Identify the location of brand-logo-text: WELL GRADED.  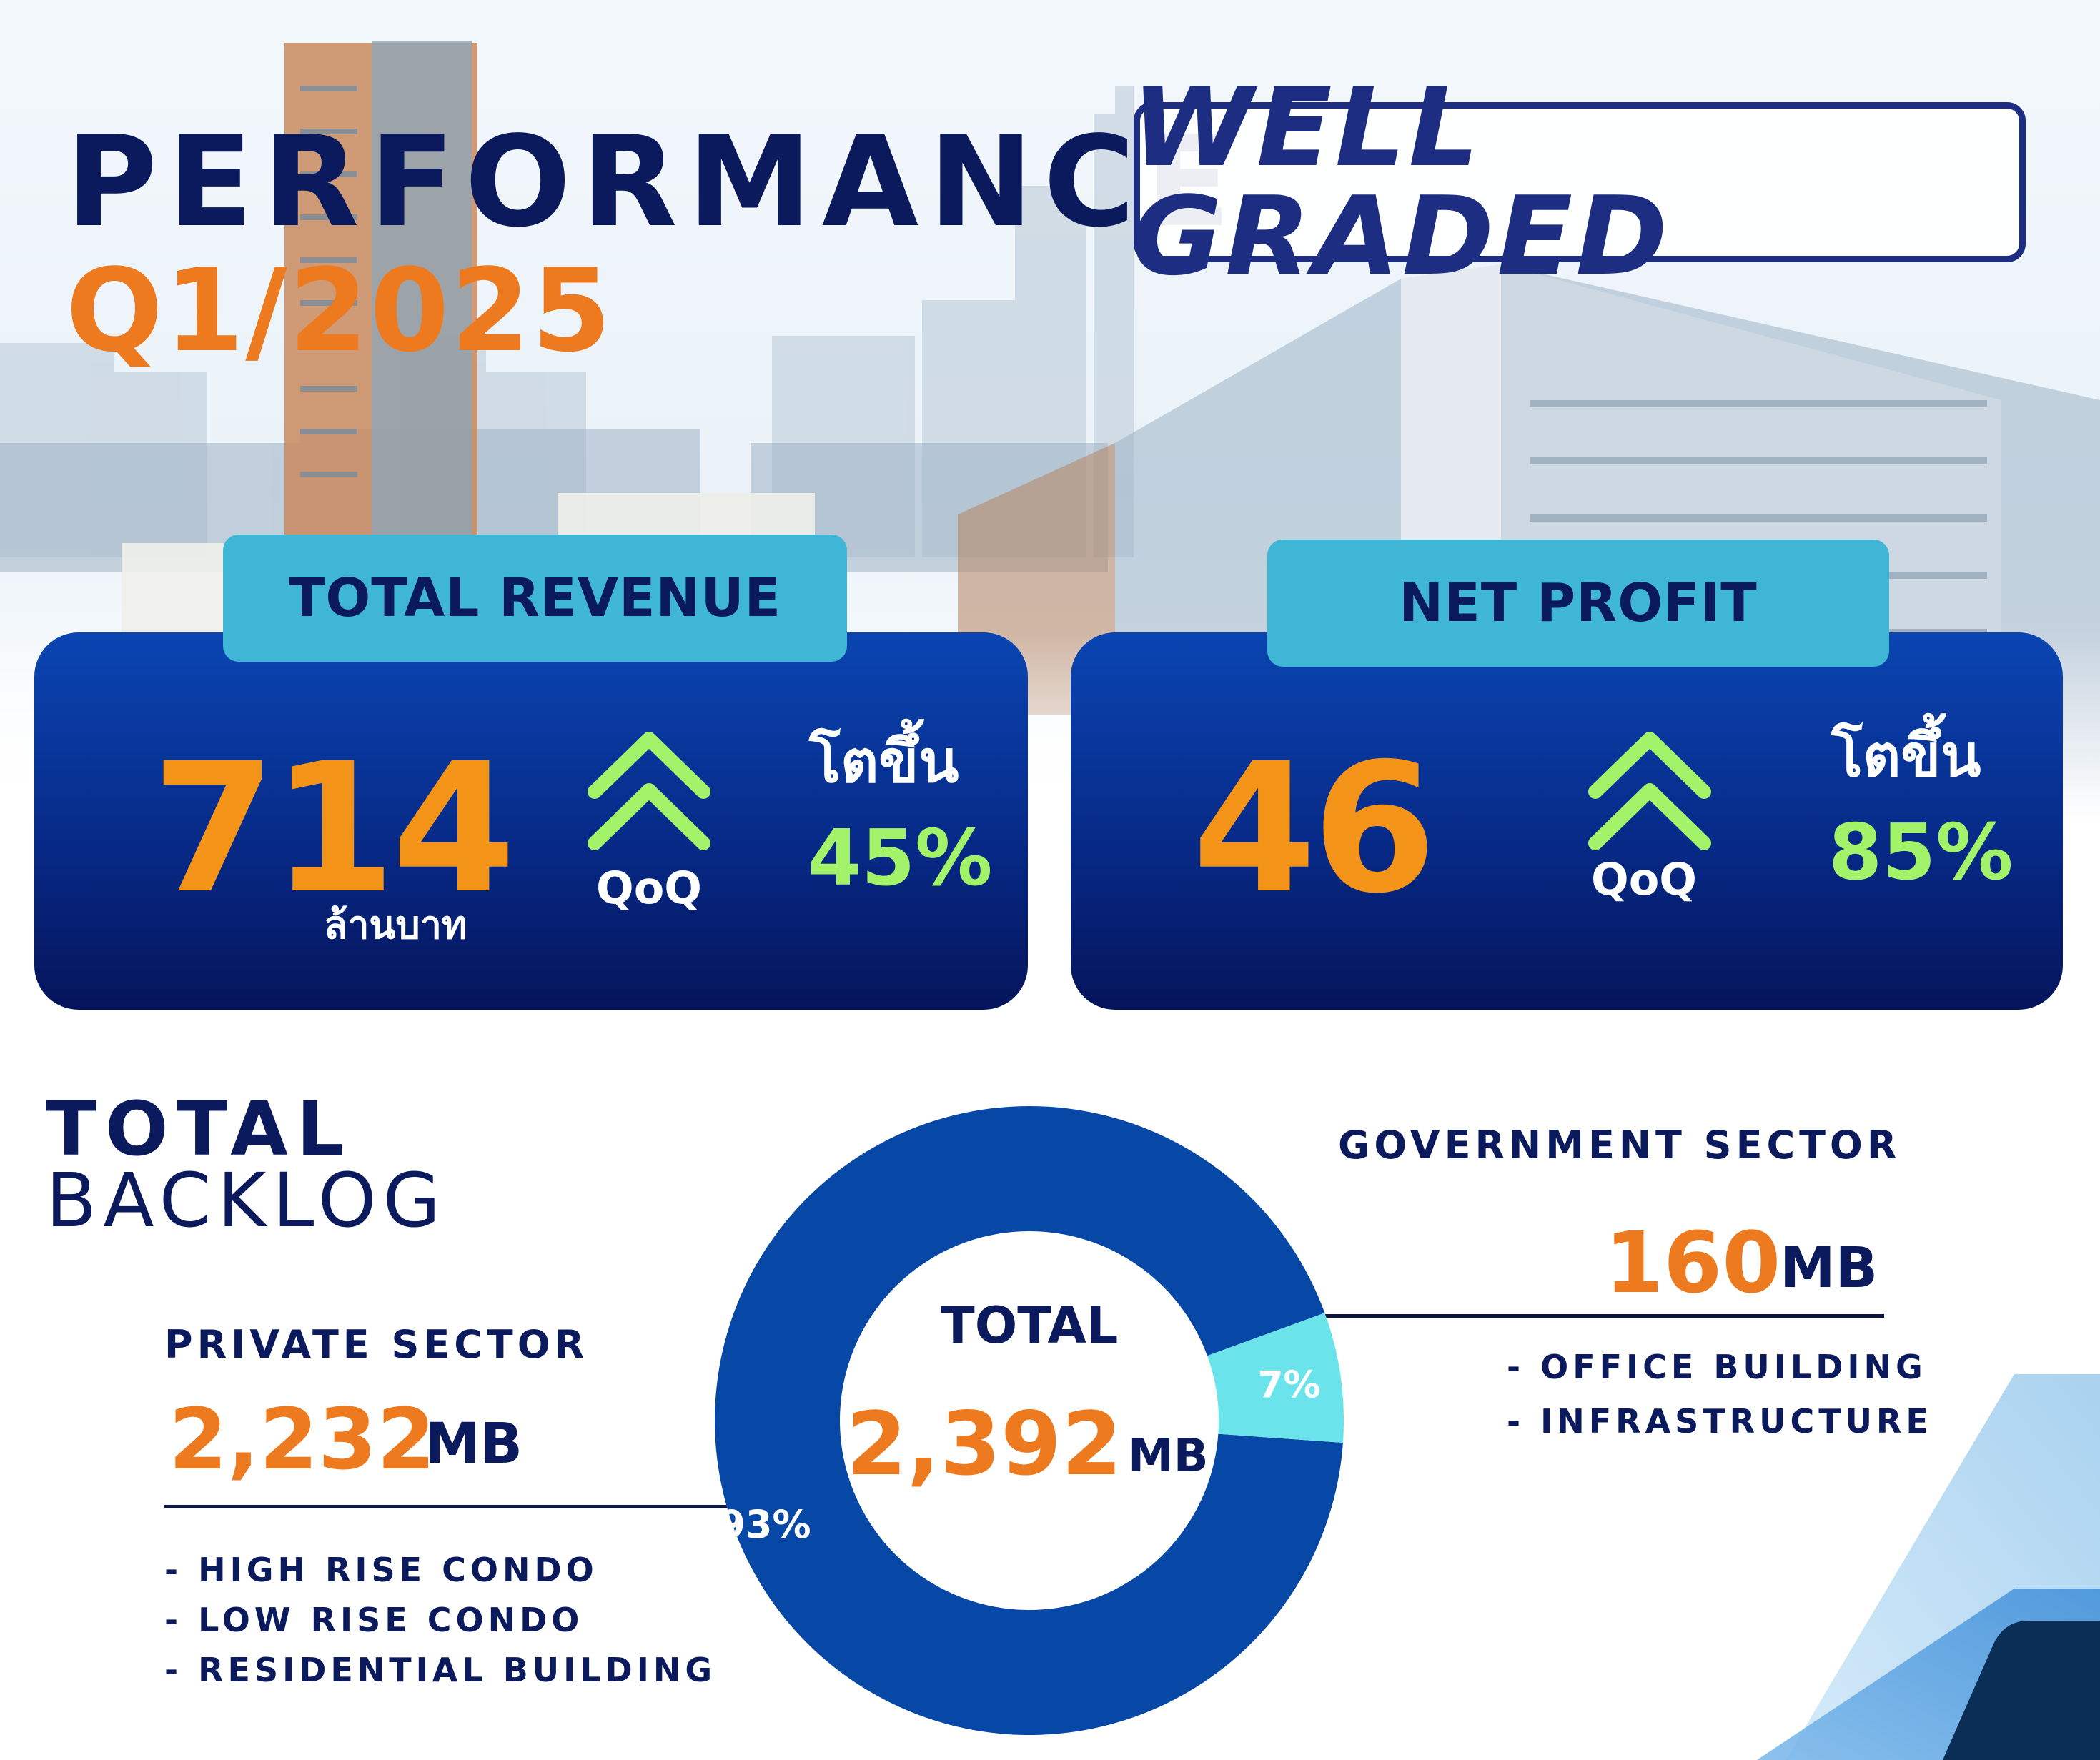
(1401, 181).